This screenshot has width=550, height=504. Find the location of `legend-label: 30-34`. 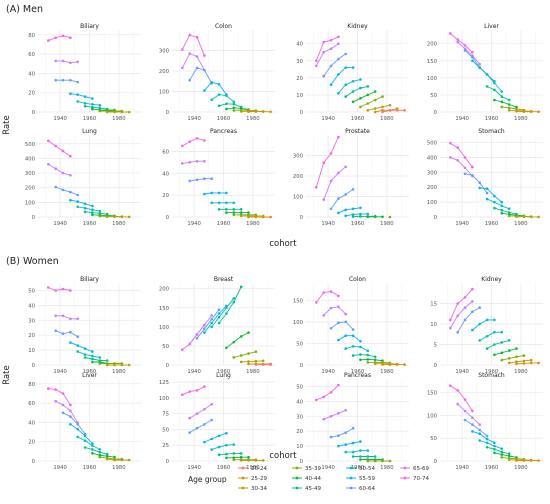

legend-label: 30-34 is located at coordinates (259, 489).